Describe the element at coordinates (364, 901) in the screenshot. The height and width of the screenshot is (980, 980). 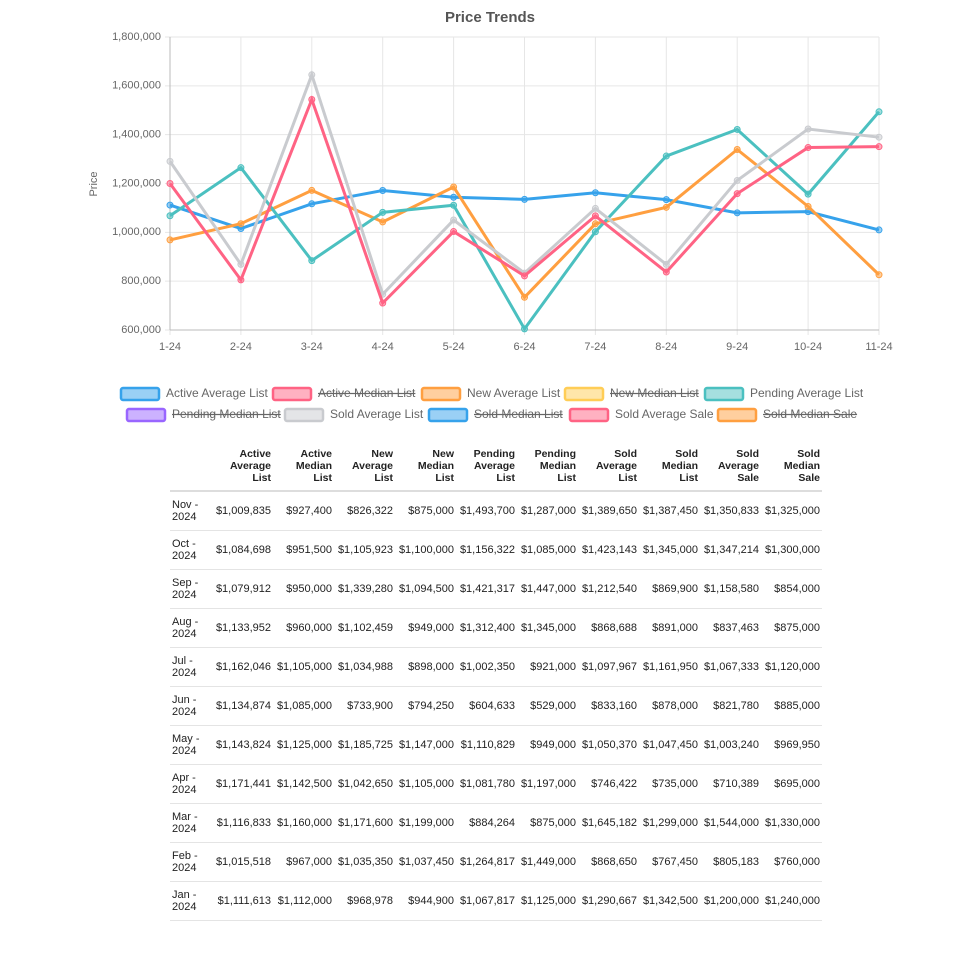
I see `table-cell: $968,978` at that location.